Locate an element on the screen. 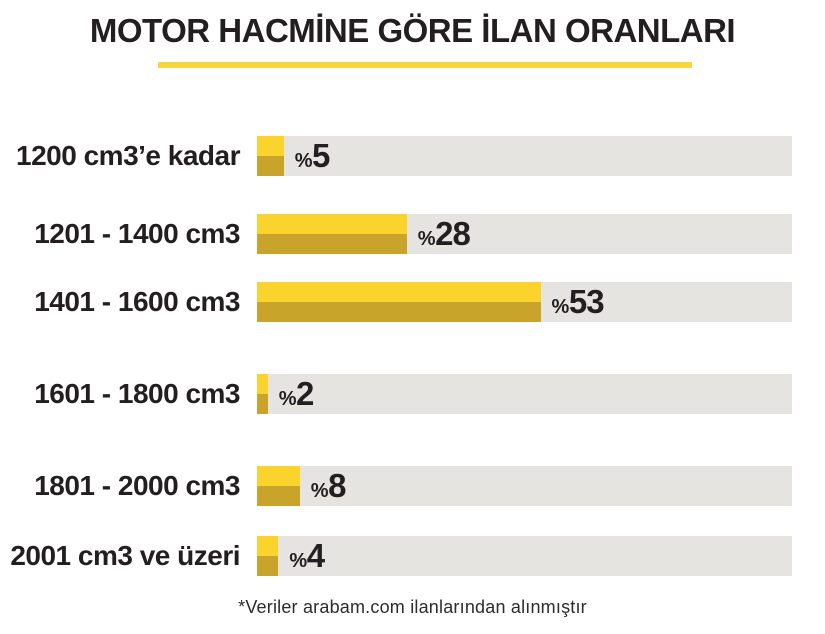 Image resolution: width=825 pixels, height=634 pixels. bar-row: 2001 cm3 ve üzeri % 4 is located at coordinates (412, 556).